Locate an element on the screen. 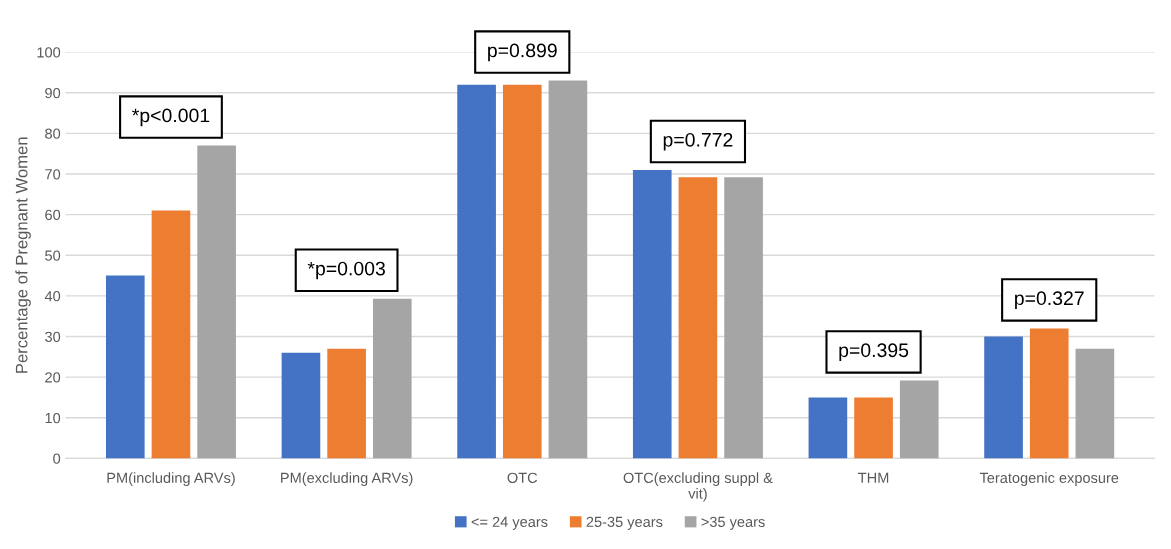 The width and height of the screenshot is (1171, 549). legend-label: 25-35 years is located at coordinates (624, 523).